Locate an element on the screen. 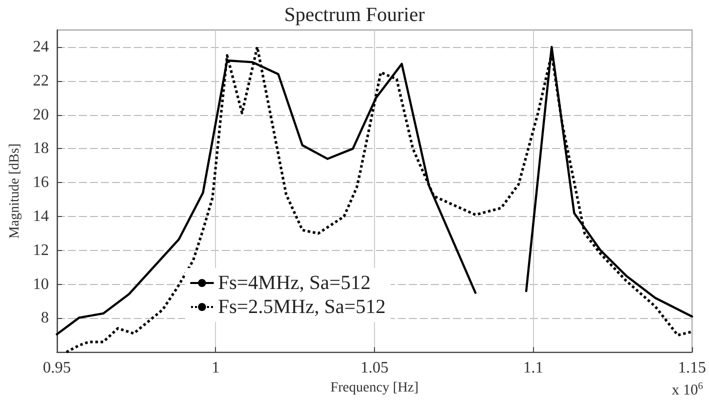 Image resolution: width=709 pixels, height=400 pixels. x-tick-label: 1.1 is located at coordinates (533, 368).